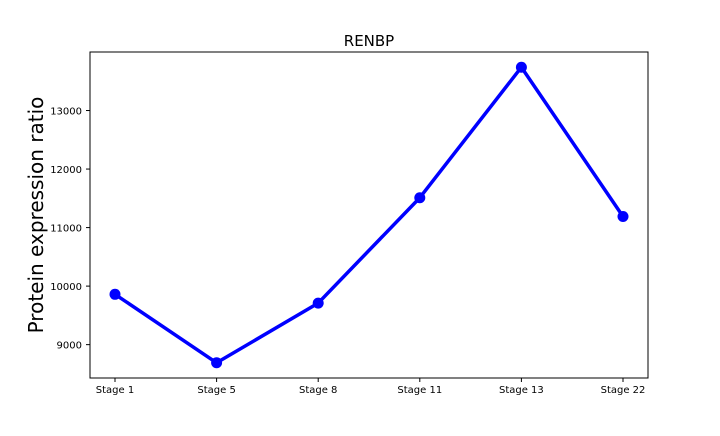  I want to click on x-tick-label: Stage 8, so click(318, 390).